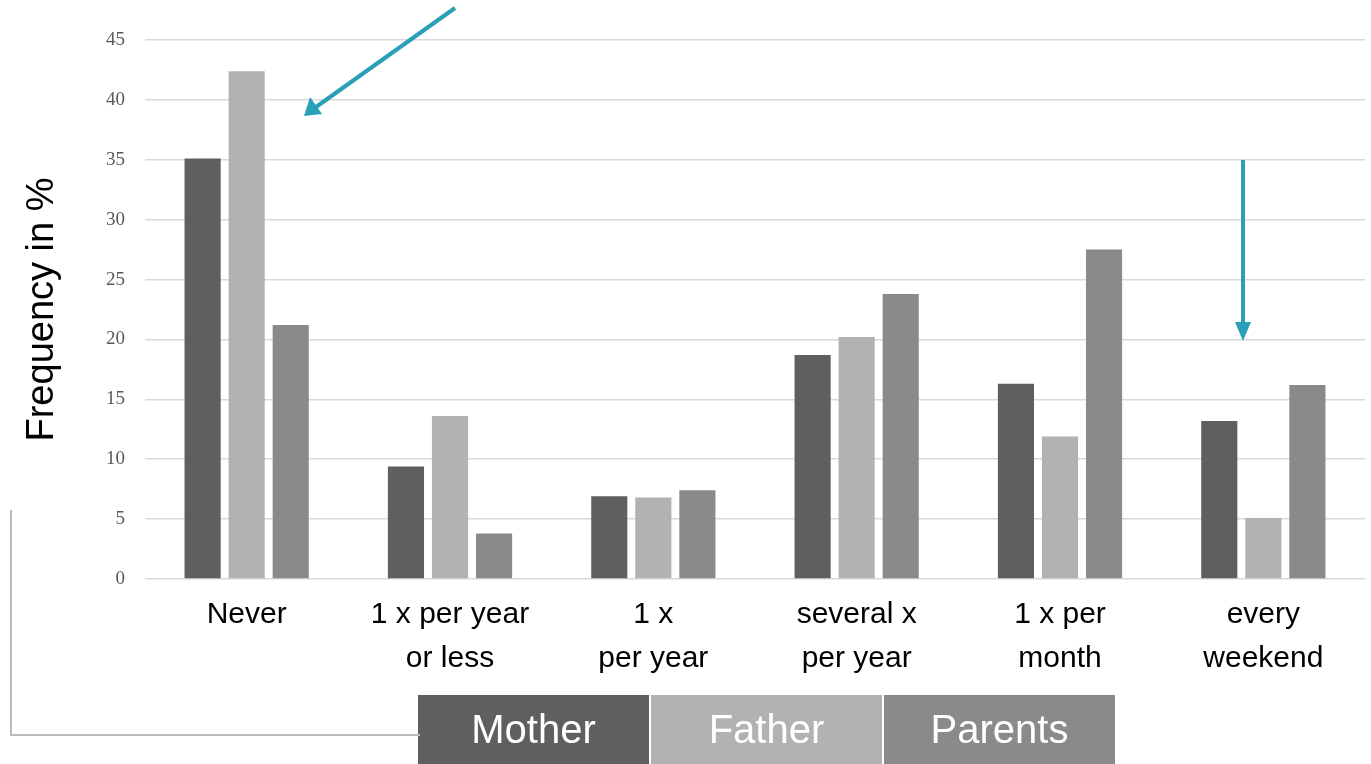  Describe the element at coordinates (115, 458) in the screenshot. I see `y-tick-label: 10` at that location.